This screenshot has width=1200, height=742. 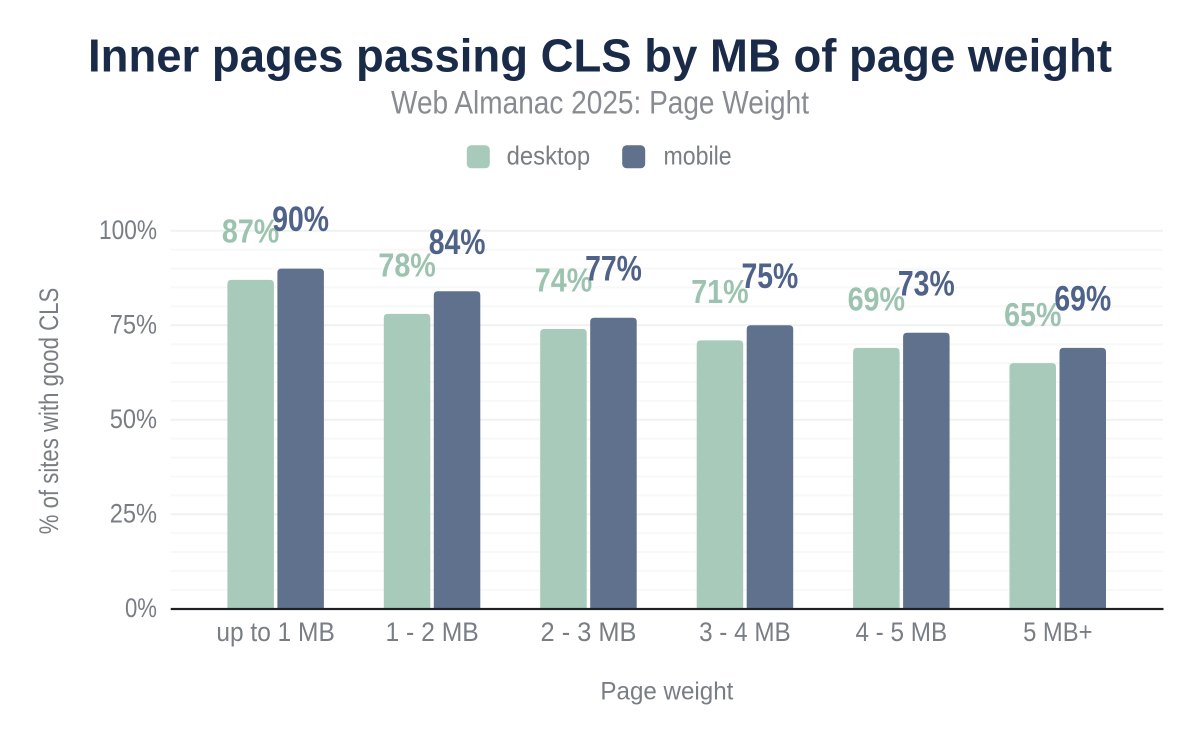 What do you see at coordinates (250, 232) in the screenshot?
I see `svg-text: 87%` at bounding box center [250, 232].